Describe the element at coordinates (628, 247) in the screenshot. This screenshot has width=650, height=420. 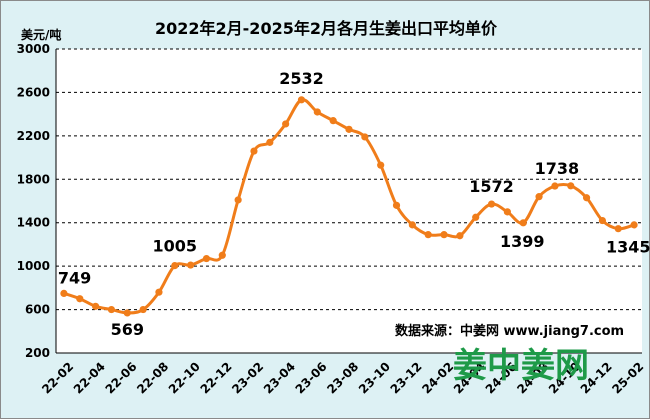
I see `data-label: 1345` at that location.